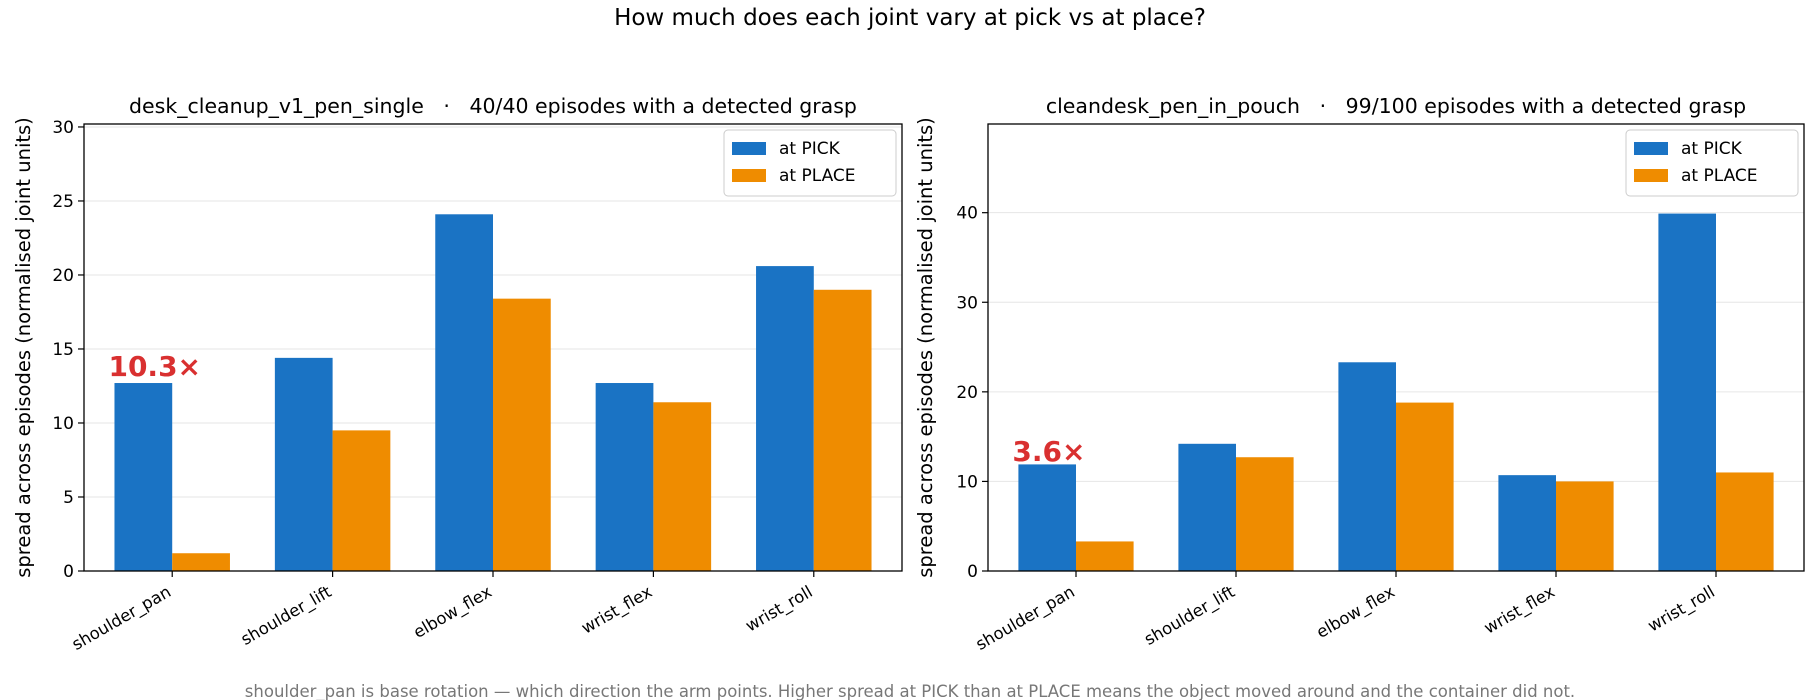 This screenshot has width=1820, height=700. I want to click on y-tick-label: 15, so click(63, 350).